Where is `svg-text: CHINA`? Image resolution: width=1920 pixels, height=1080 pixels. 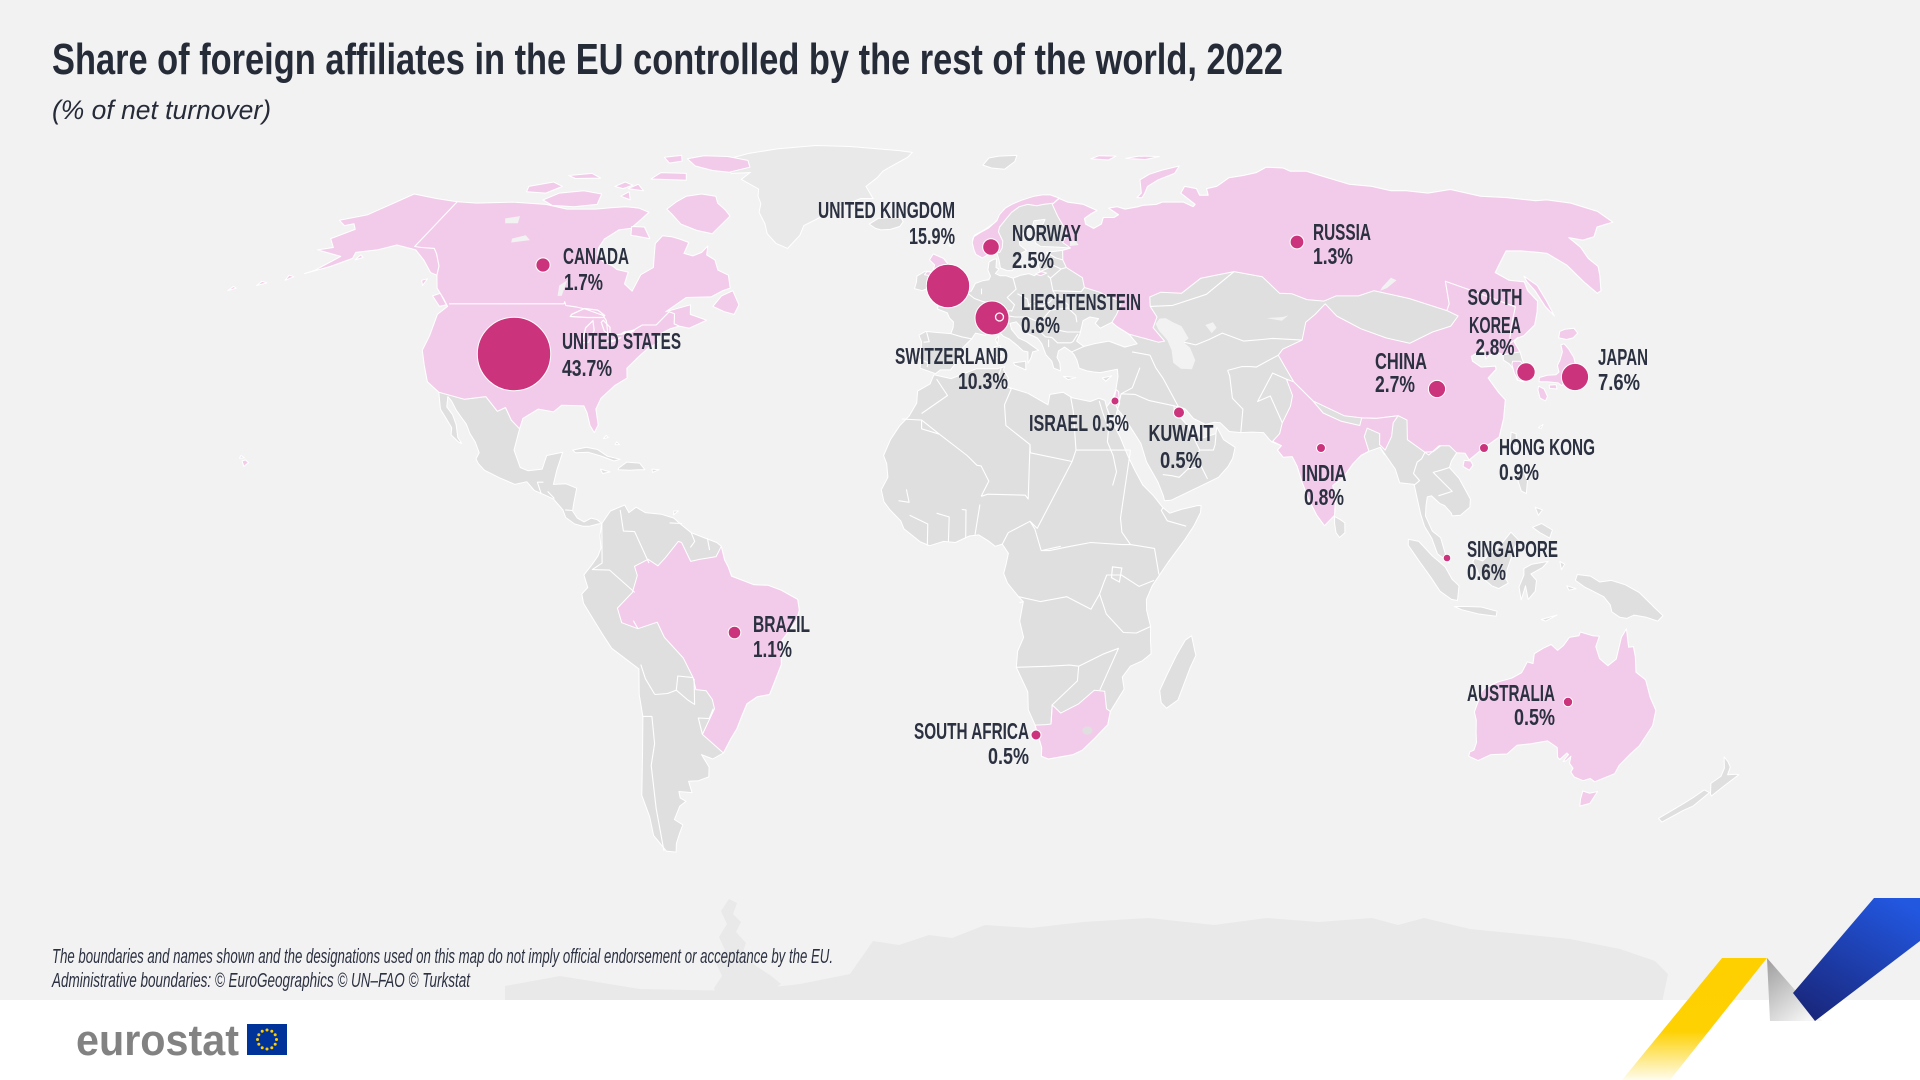 svg-text: CHINA is located at coordinates (1401, 361).